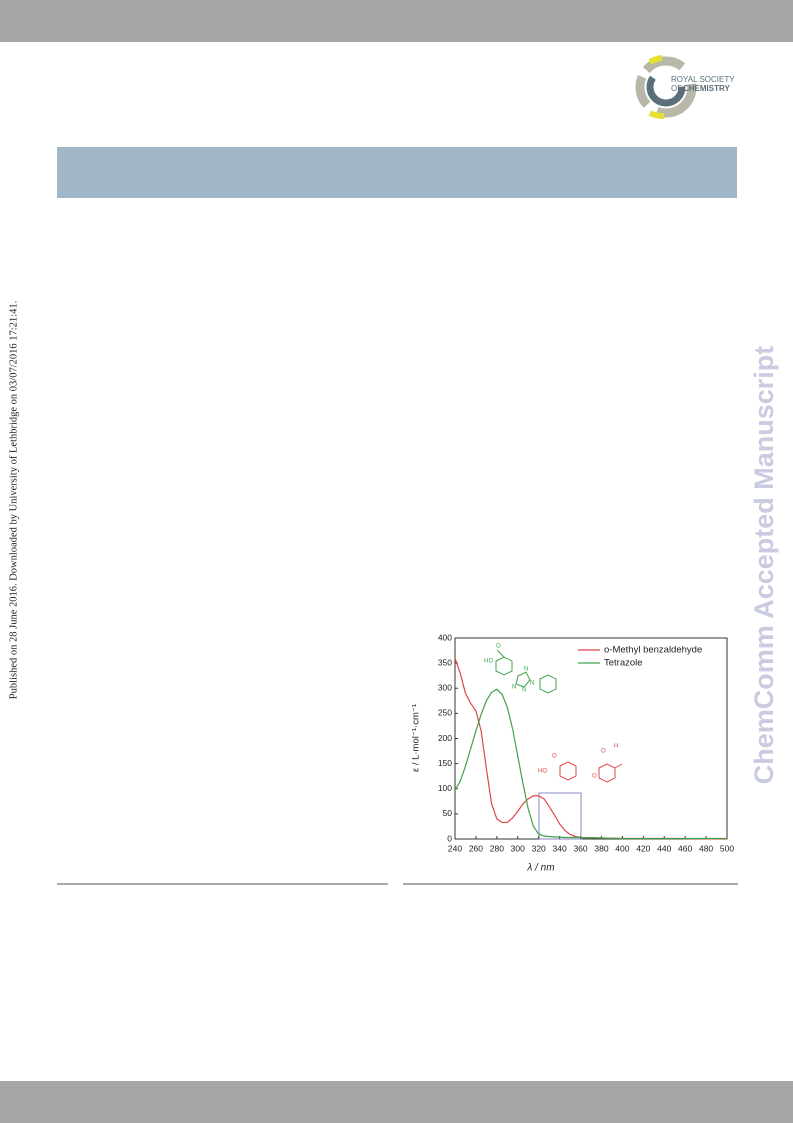  I want to click on logo-ring, so click(666, 87).